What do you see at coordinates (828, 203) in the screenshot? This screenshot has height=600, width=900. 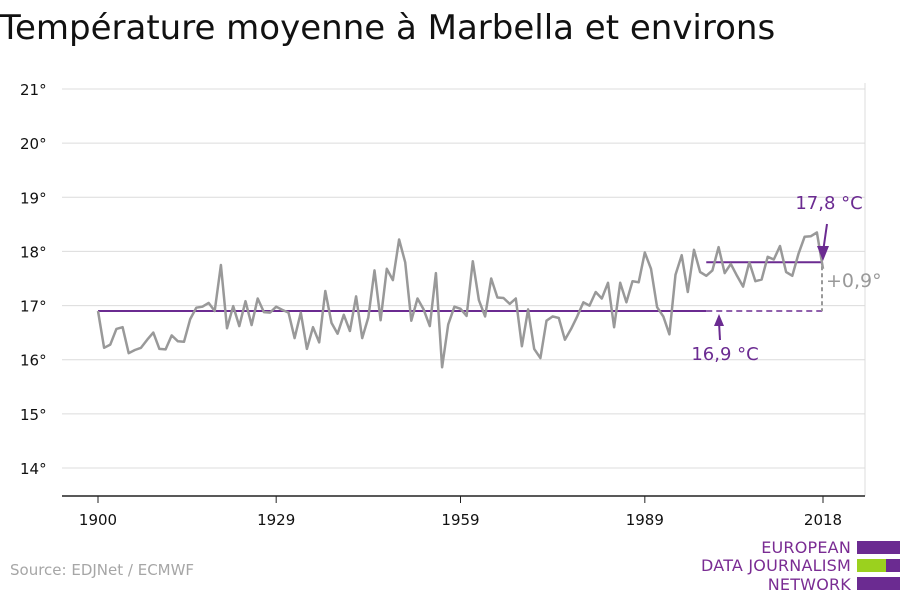 I see `recent-average-label: 17,8 °C` at bounding box center [828, 203].